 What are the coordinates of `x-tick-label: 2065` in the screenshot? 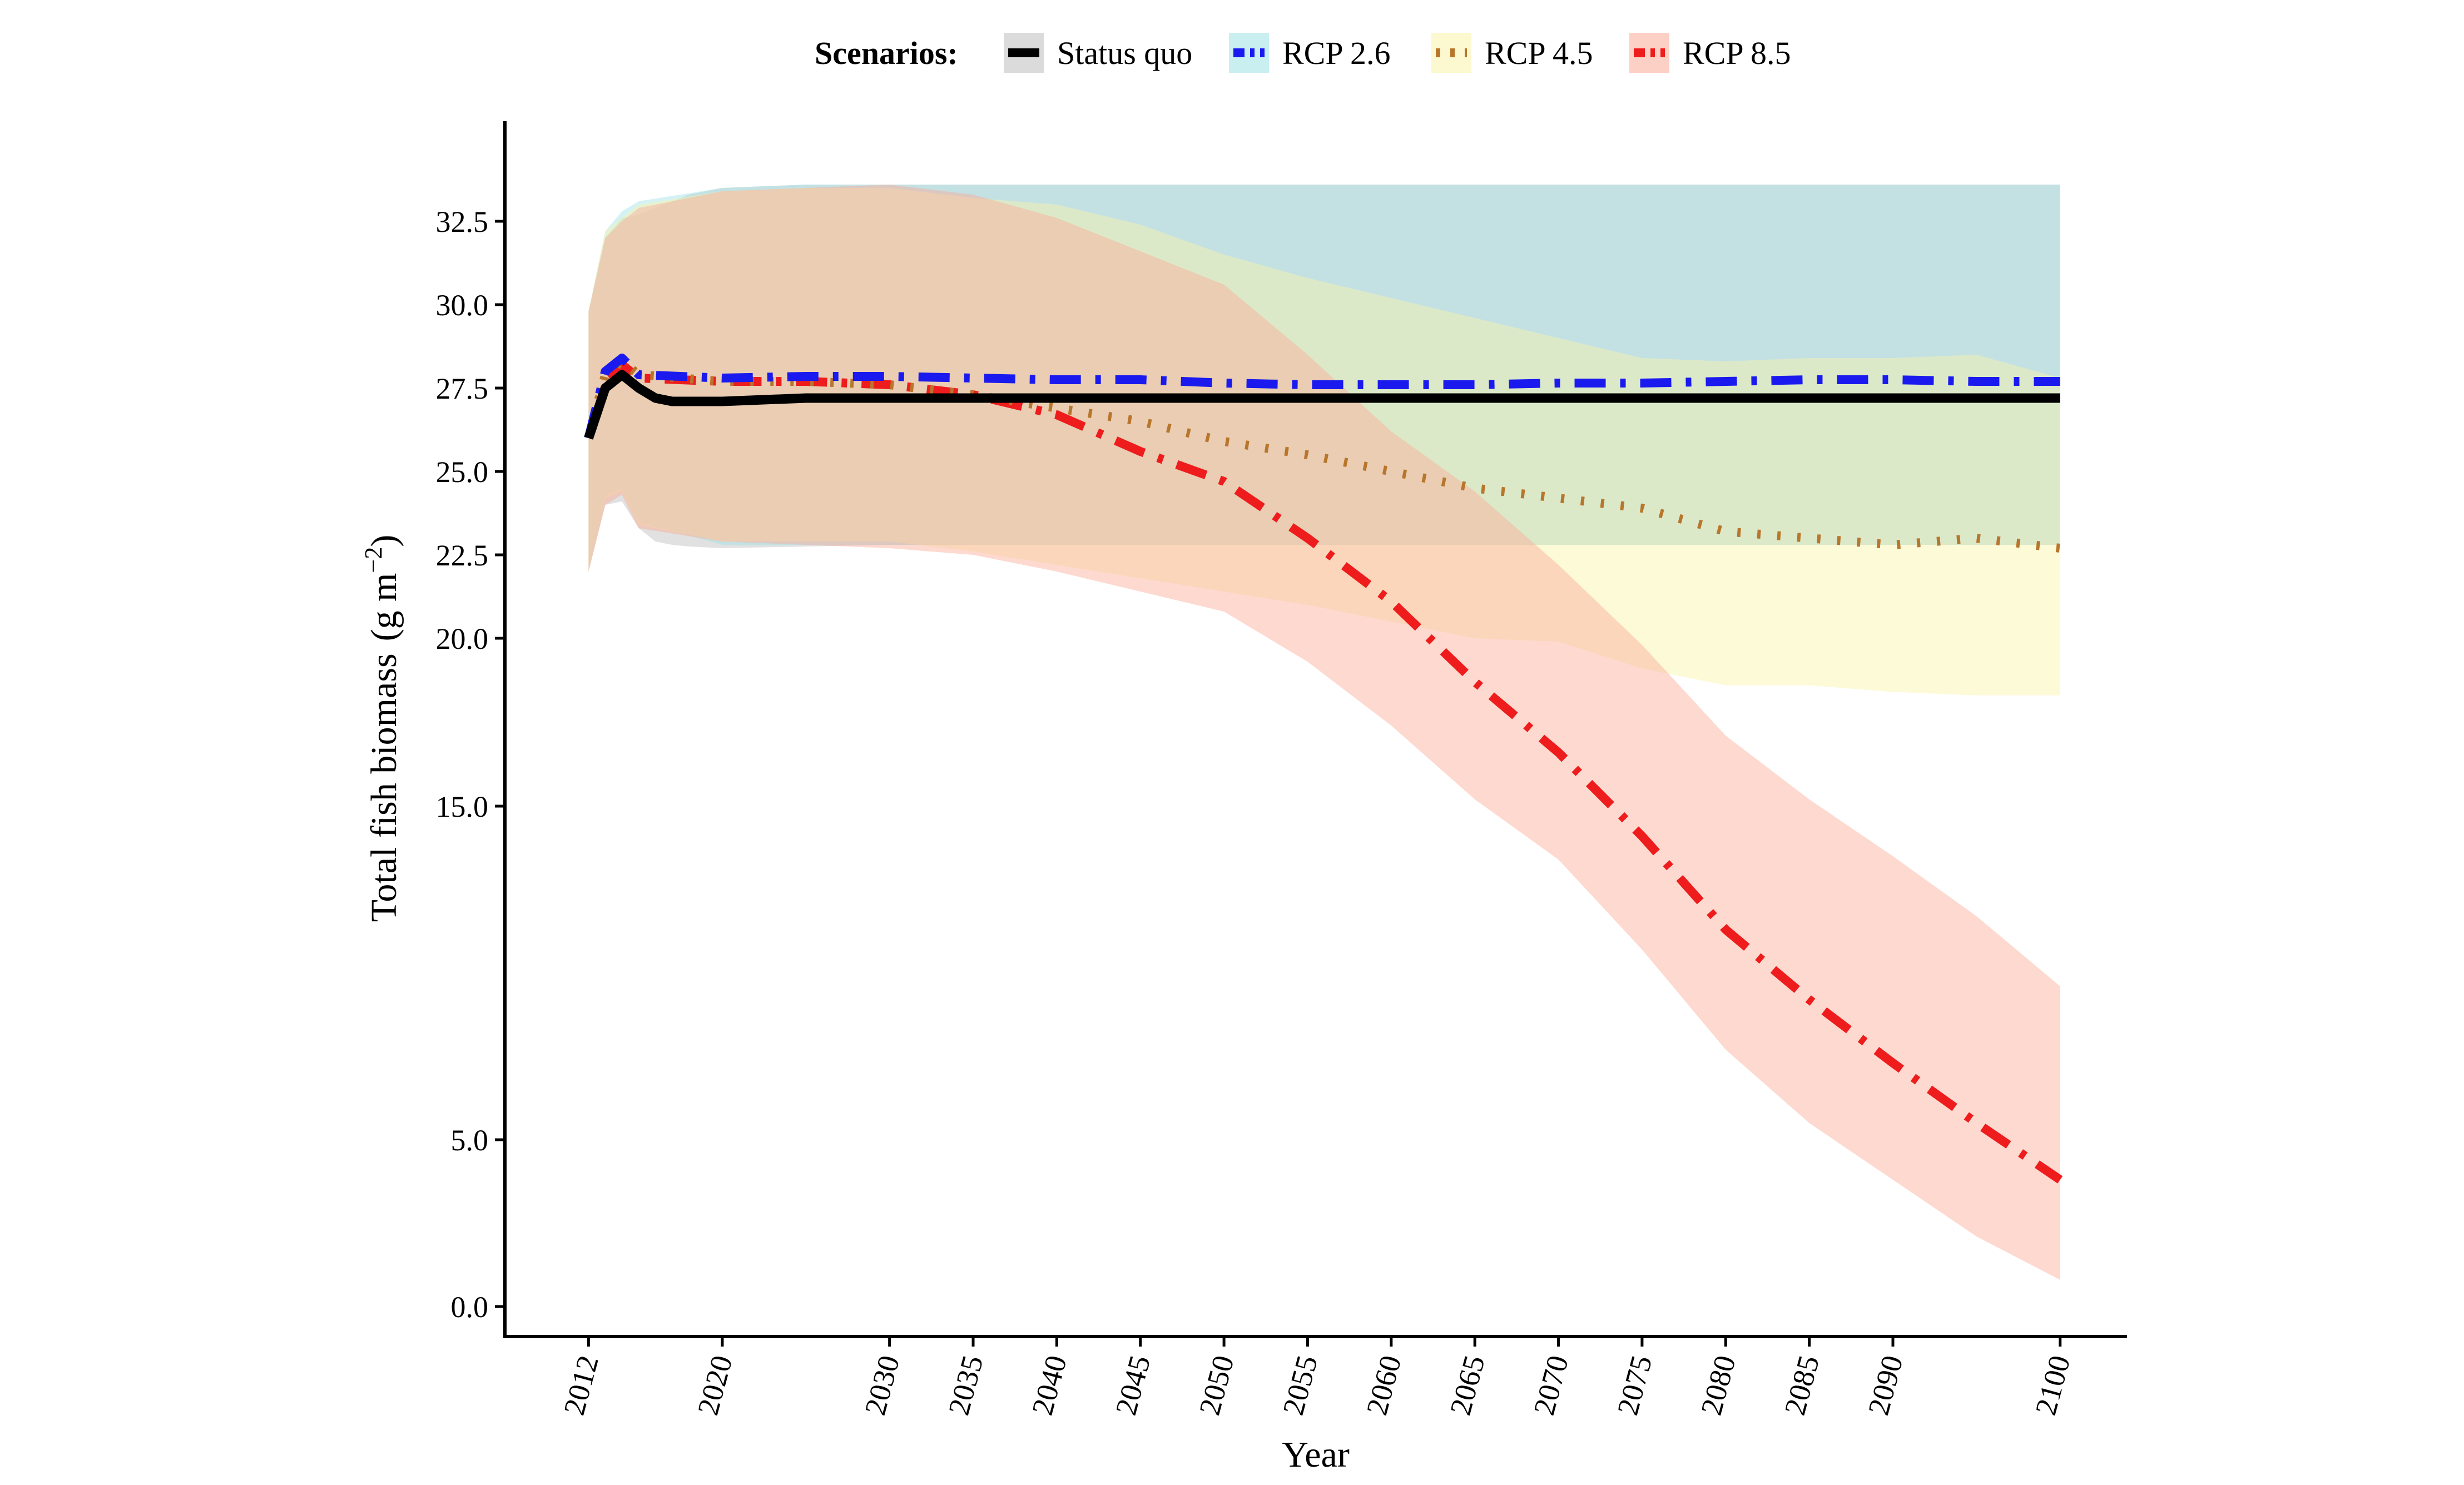 It's located at (1467, 1385).